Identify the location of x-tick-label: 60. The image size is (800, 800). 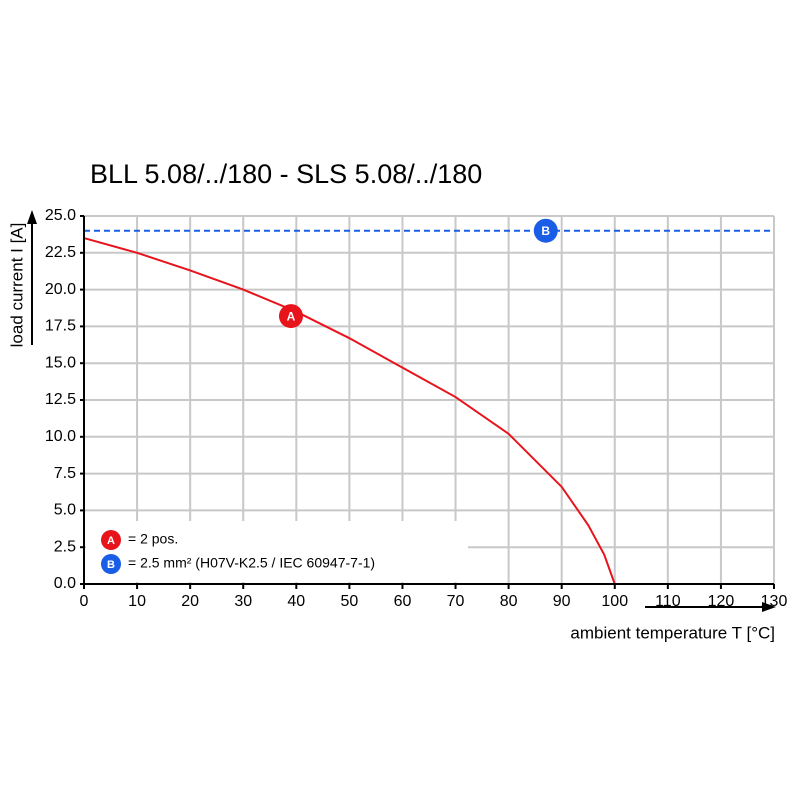
(403, 601).